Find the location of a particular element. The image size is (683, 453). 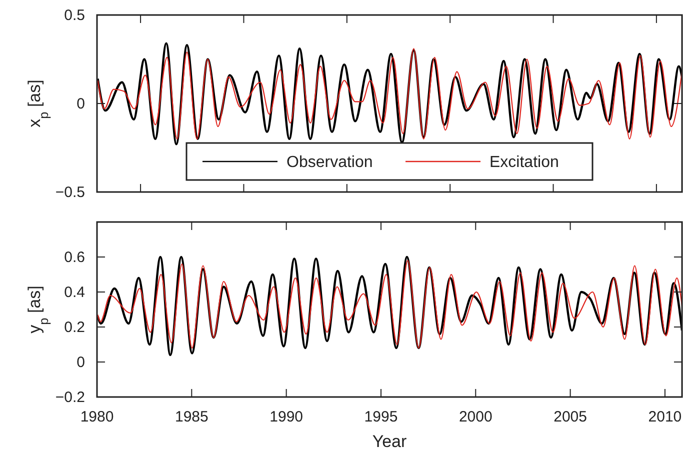

y-tick-label: 0.6 is located at coordinates (74, 257).